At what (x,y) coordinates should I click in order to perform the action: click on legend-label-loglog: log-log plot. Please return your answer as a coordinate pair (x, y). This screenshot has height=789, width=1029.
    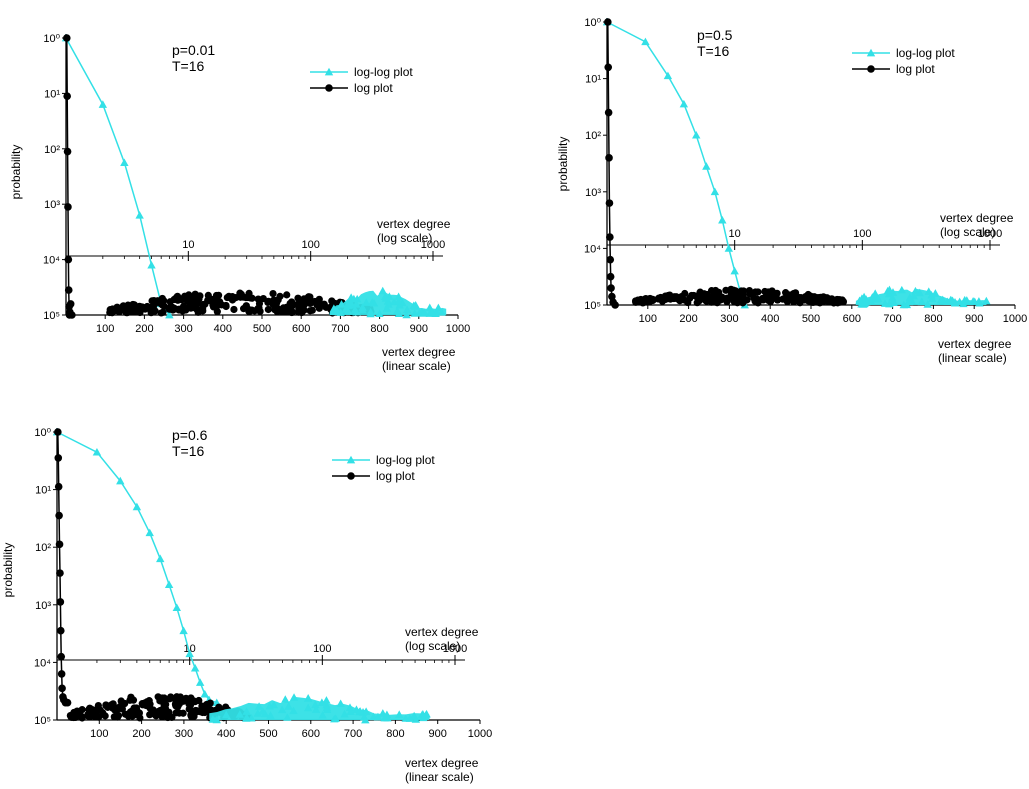
    Looking at the image, I should click on (405, 460).